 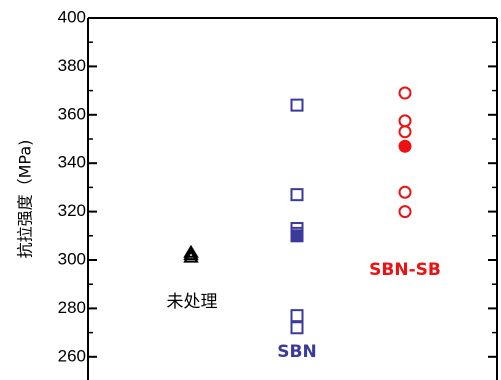 What do you see at coordinates (72, 16) in the screenshot?
I see `y-tick-label: 400` at bounding box center [72, 16].